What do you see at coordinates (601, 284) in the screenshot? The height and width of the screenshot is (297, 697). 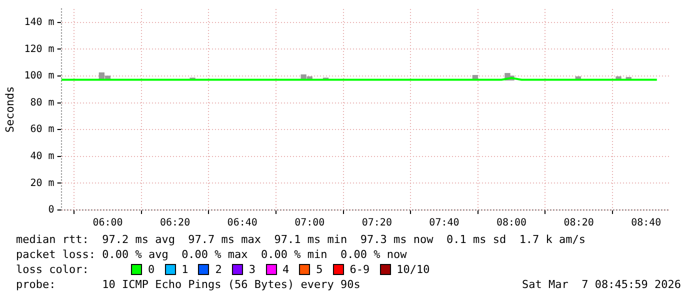 I see `text: Sat Mar 7 08:45:59 2026` at bounding box center [601, 284].